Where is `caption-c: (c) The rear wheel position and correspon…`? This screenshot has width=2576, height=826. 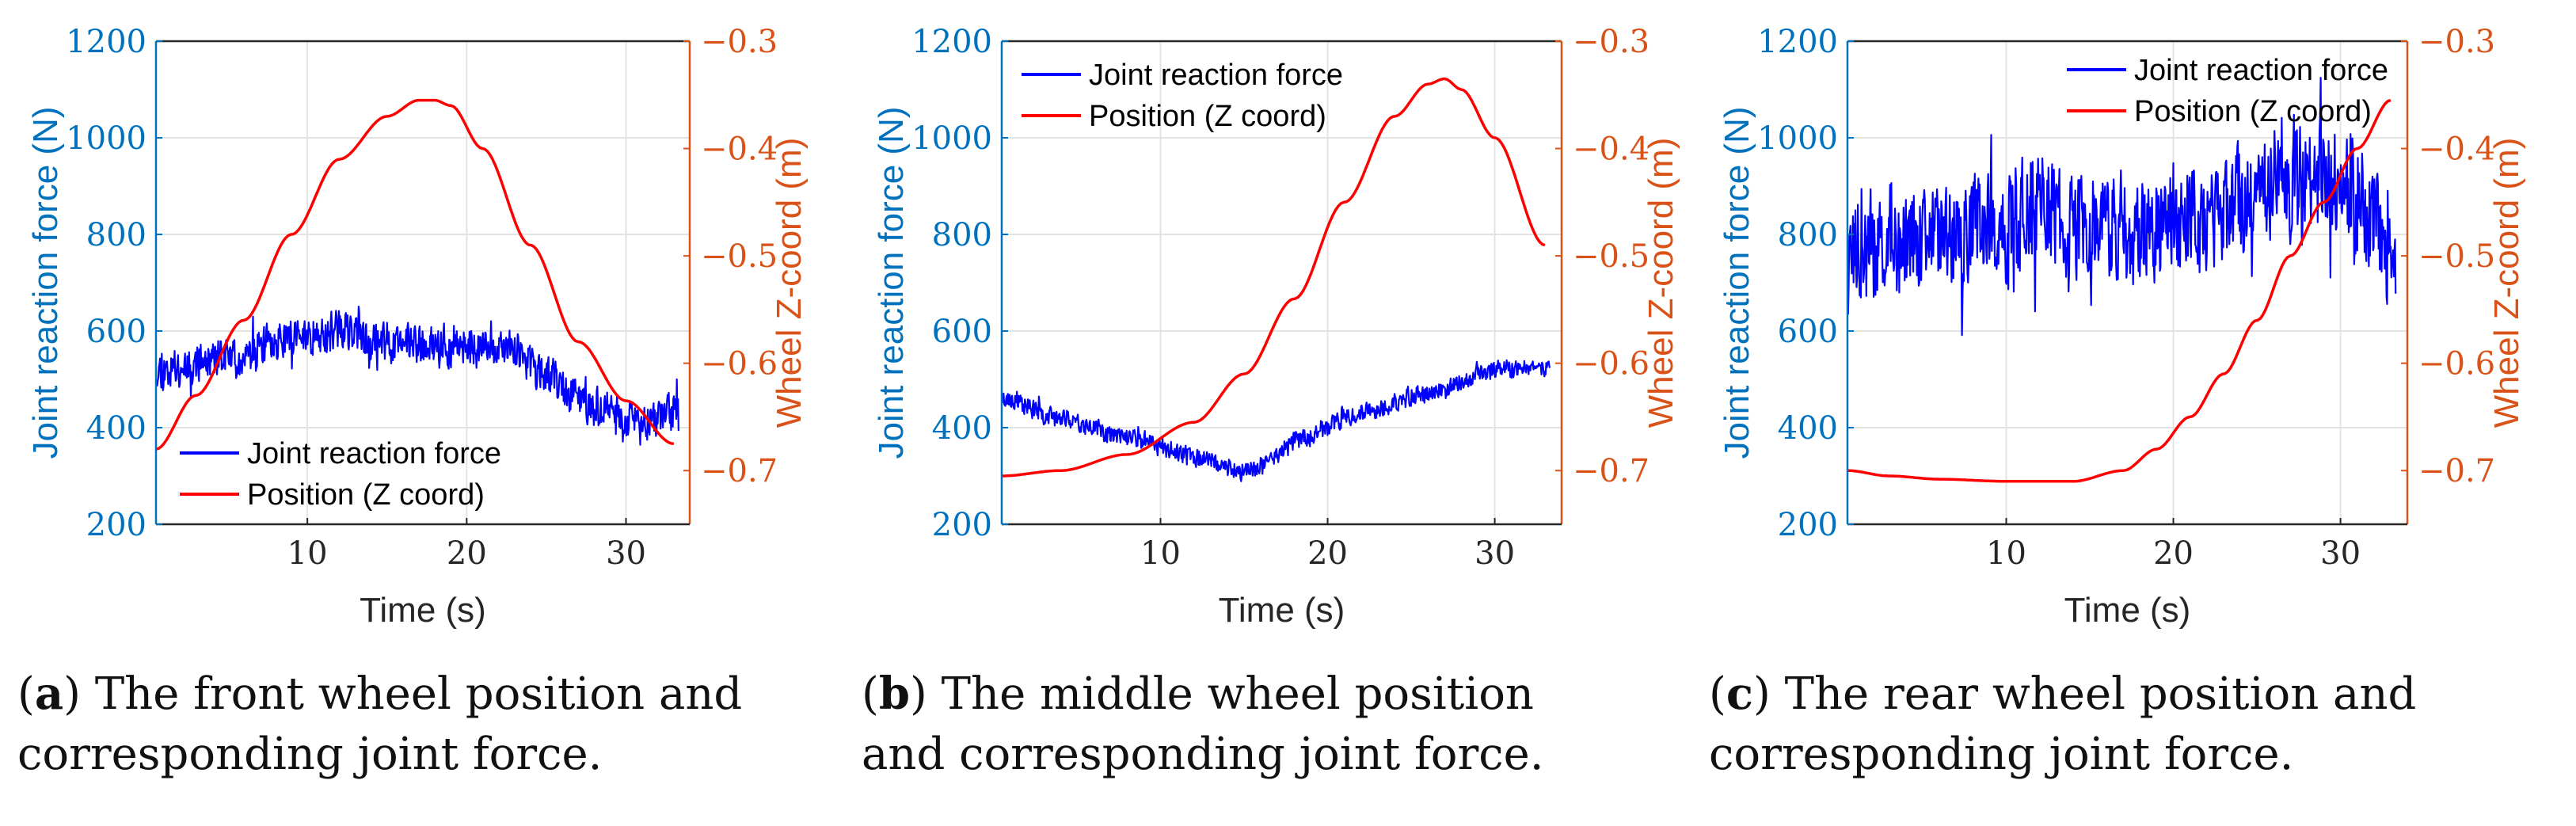
caption-c: (c) The rear wheel position and correspon… is located at coordinates (2063, 724).